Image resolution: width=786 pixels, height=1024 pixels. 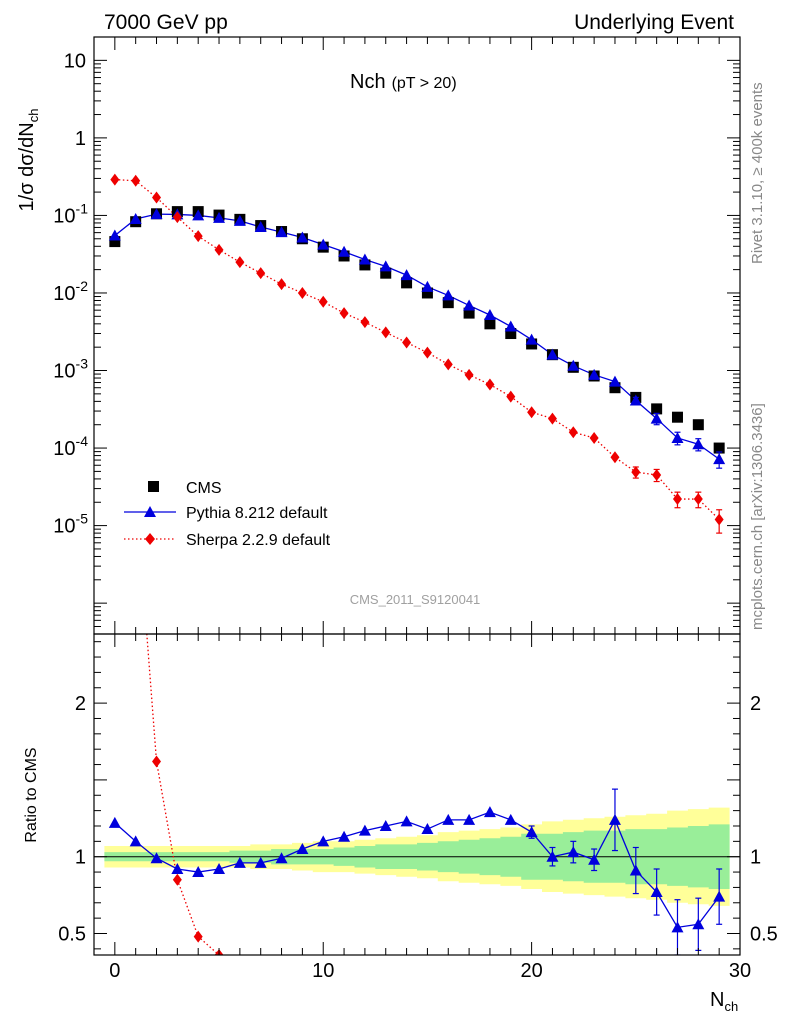 What do you see at coordinates (80, 704) in the screenshot?
I see `ratio-y-tick-label: 2` at bounding box center [80, 704].